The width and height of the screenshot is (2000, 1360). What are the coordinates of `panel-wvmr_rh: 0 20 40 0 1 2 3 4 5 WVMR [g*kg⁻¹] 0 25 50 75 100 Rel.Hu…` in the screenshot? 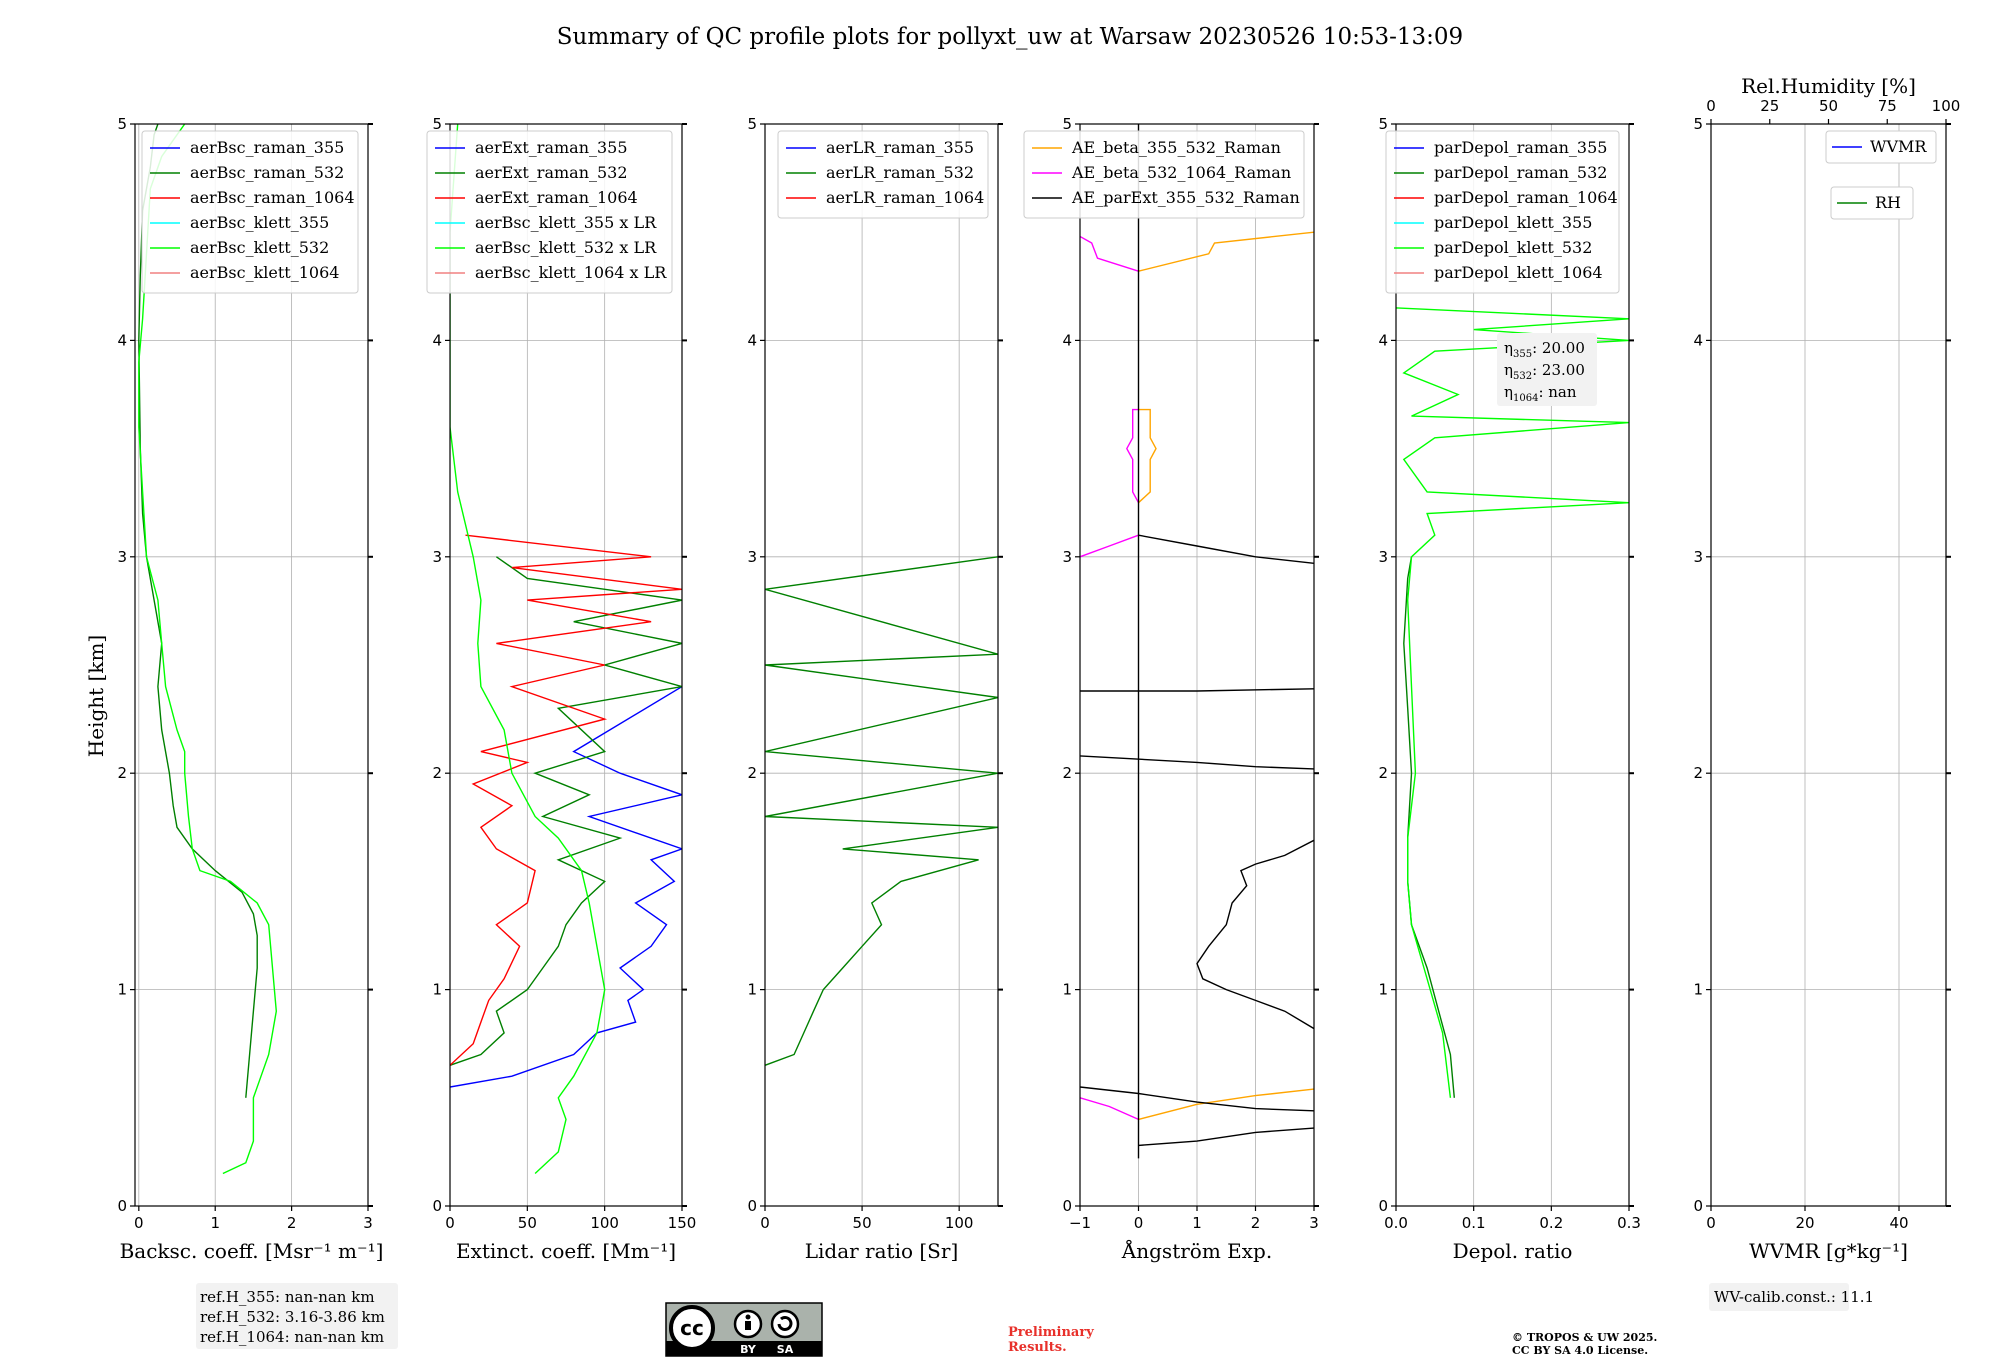 It's located at (1826, 668).